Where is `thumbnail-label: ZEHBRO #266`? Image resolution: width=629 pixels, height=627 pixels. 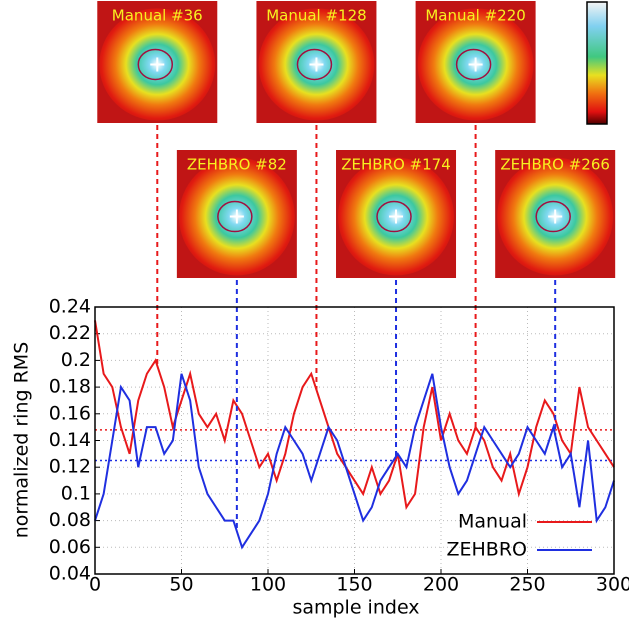
thumbnail-label: ZEHBRO #266 is located at coordinates (555, 165).